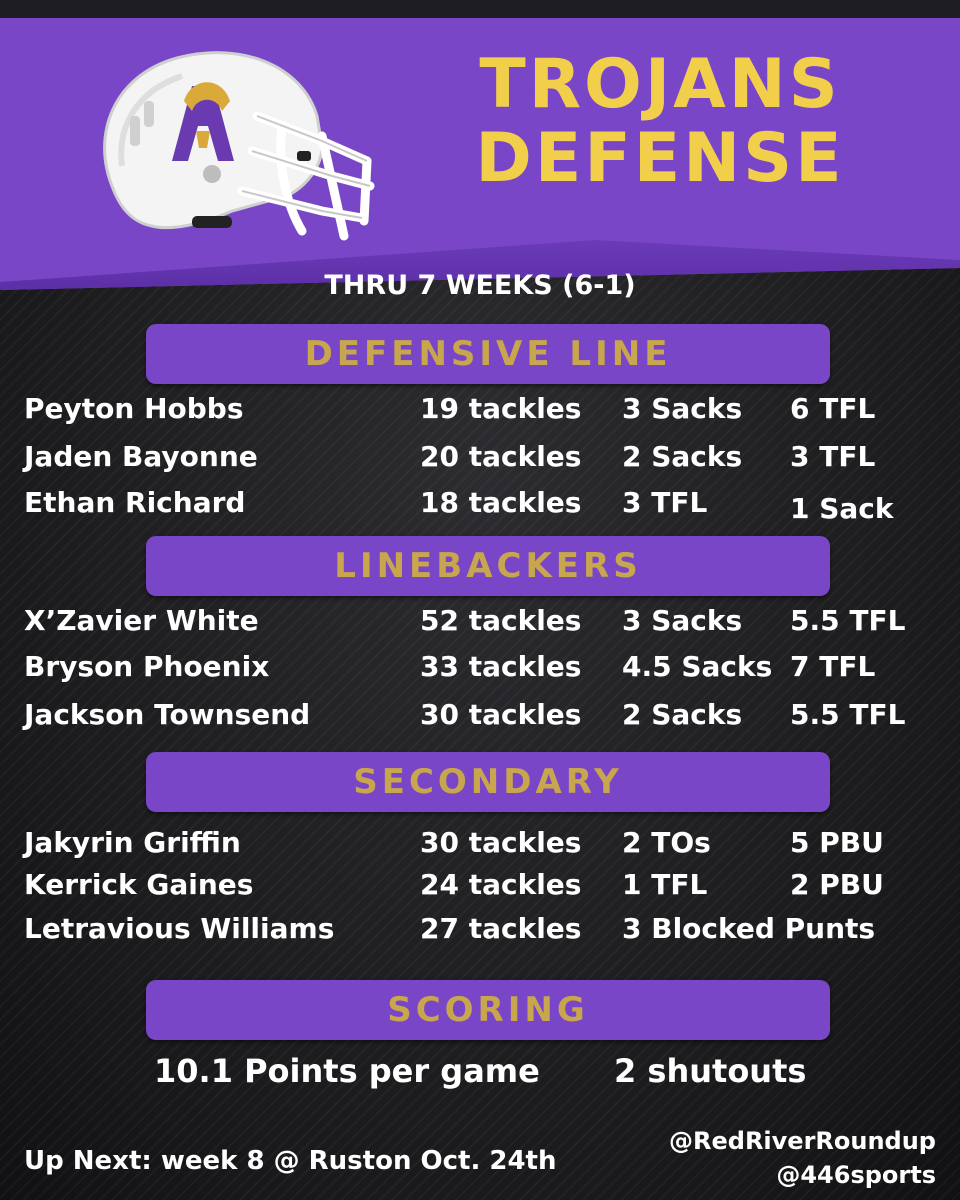  I want to click on stat-tackles: 27 tackles, so click(501, 928).